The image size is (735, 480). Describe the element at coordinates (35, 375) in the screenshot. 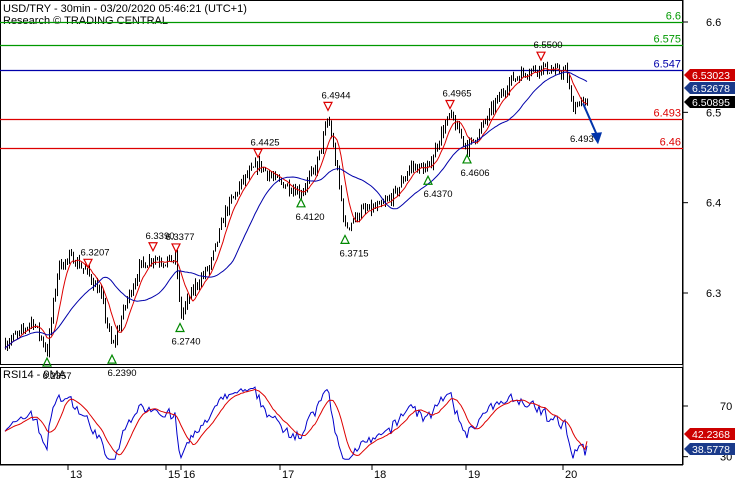

I see `rsi-panel-title: RSI14 - 9MA` at that location.